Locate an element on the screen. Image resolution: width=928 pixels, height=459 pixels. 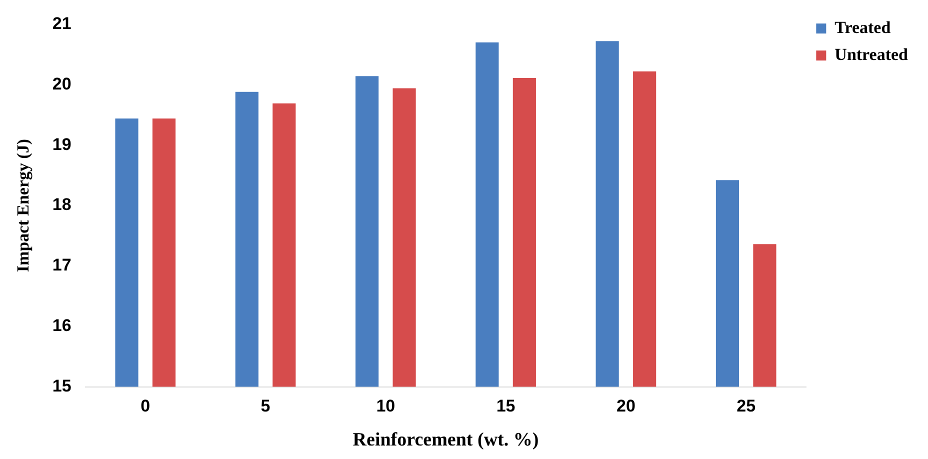
y-tick-label: 17 is located at coordinates (62, 265).